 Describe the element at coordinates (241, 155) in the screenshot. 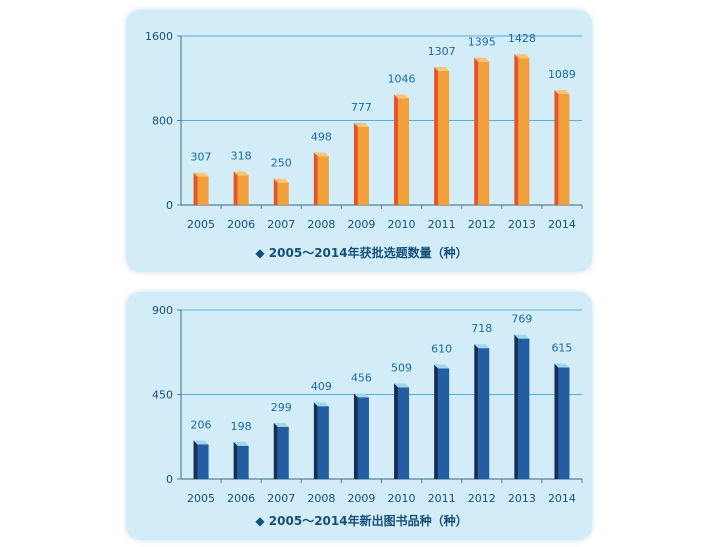

I see `bar-value-label: 318` at that location.